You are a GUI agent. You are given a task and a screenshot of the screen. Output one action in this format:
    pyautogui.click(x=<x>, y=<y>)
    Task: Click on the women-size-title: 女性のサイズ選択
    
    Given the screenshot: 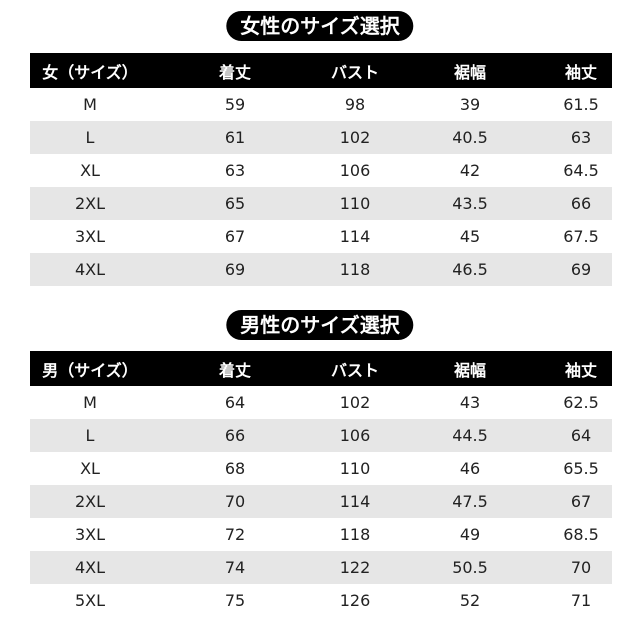 What is the action you would take?
    pyautogui.click(x=320, y=26)
    